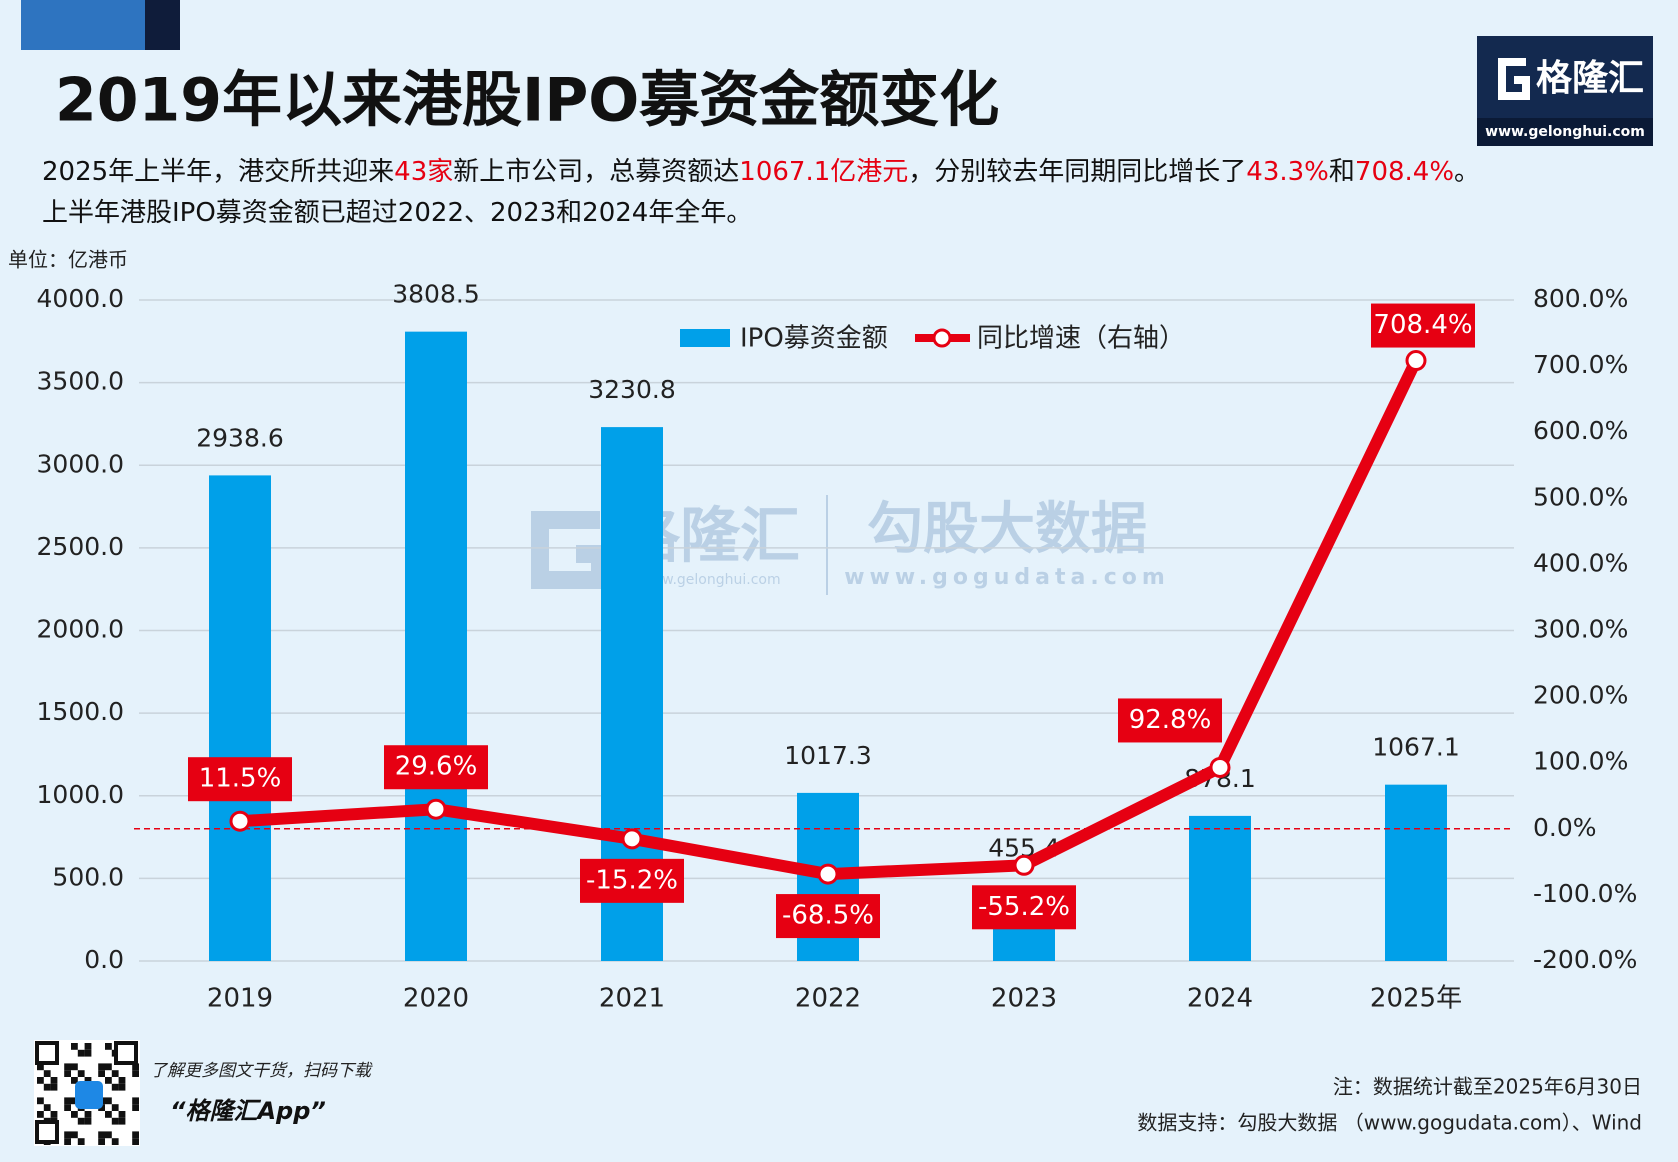 The image size is (1678, 1162). I want to click on line-label-text: 92.8%, so click(1170, 720).